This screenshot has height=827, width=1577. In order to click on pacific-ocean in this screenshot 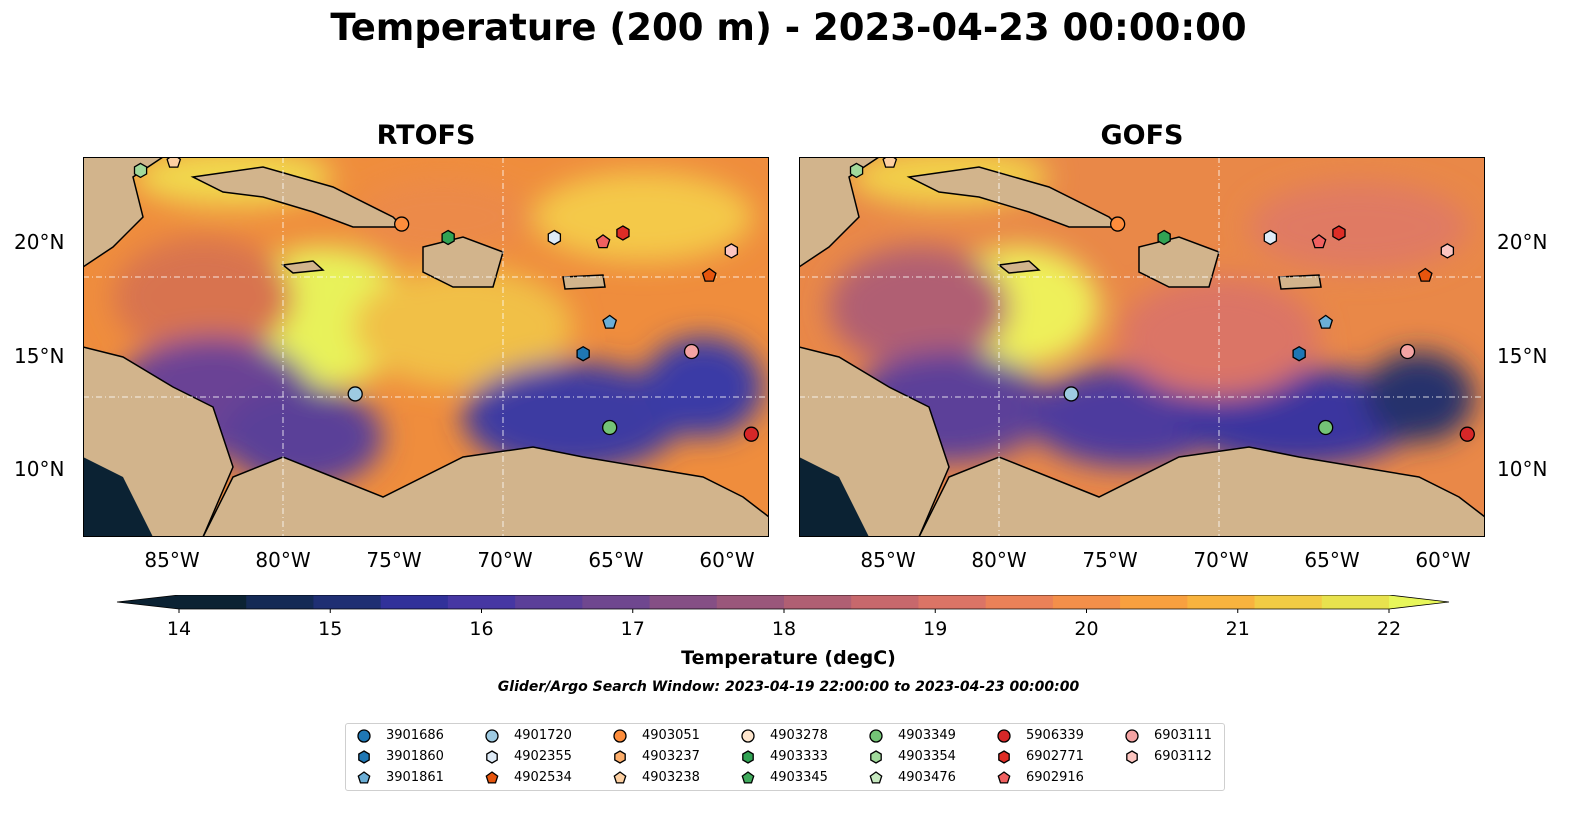, I will do `click(834, 497)`.